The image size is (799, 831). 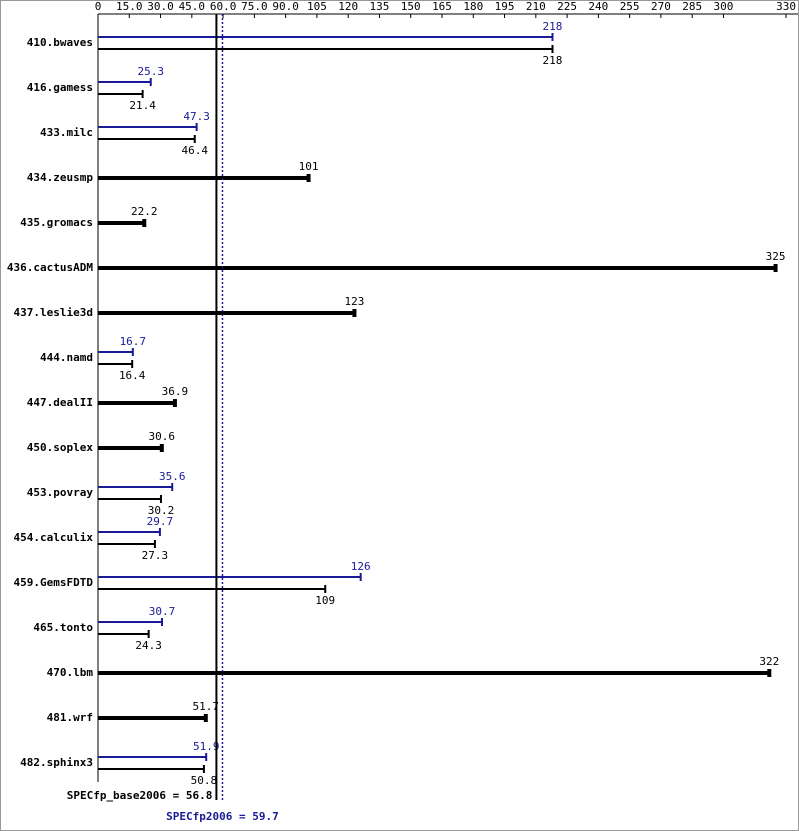 I want to click on x-tick-label: 210, so click(x=536, y=6).